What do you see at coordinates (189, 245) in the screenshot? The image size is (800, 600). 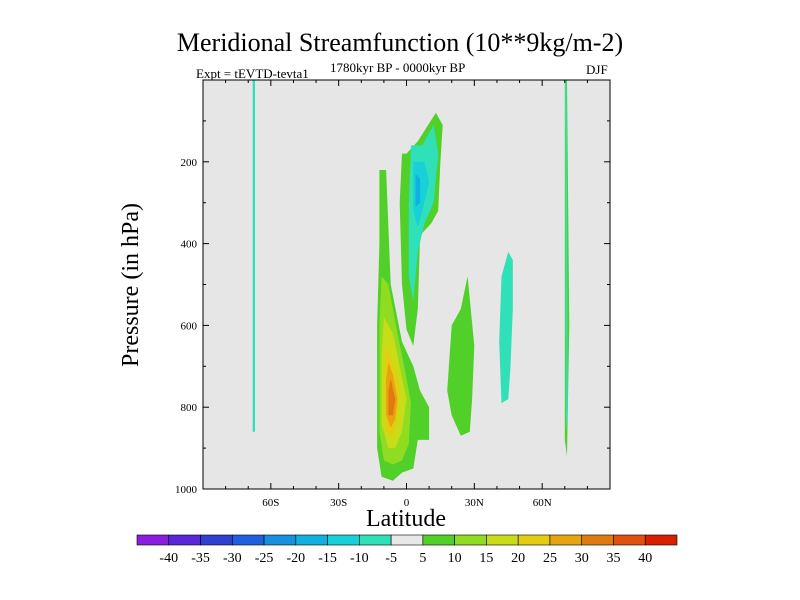 I see `y-tick-label: 400` at bounding box center [189, 245].